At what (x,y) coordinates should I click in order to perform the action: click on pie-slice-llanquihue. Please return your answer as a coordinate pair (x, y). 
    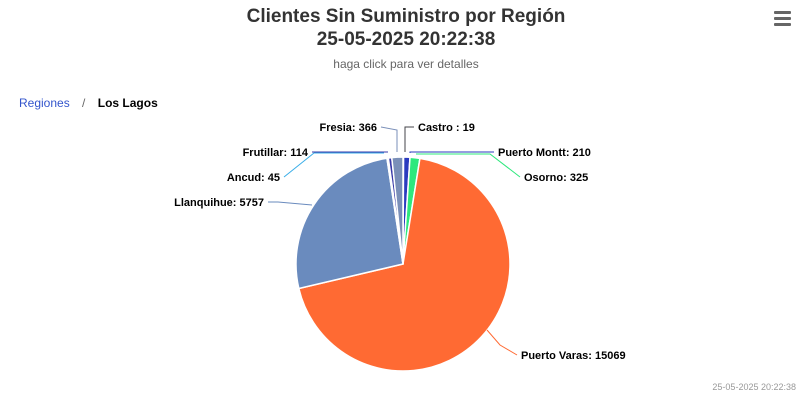
    Looking at the image, I should click on (349, 223).